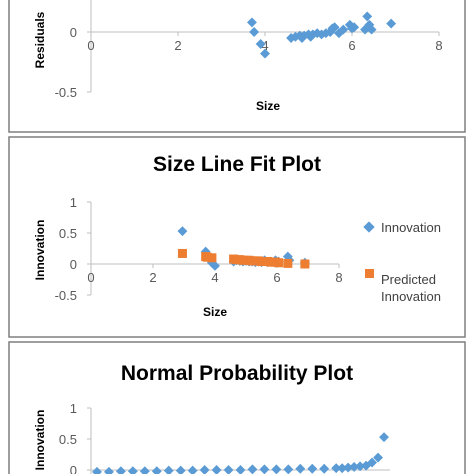 This screenshot has height=474, width=474. Describe the element at coordinates (268, 106) in the screenshot. I see `x-axis-label-residuals: Size` at that location.